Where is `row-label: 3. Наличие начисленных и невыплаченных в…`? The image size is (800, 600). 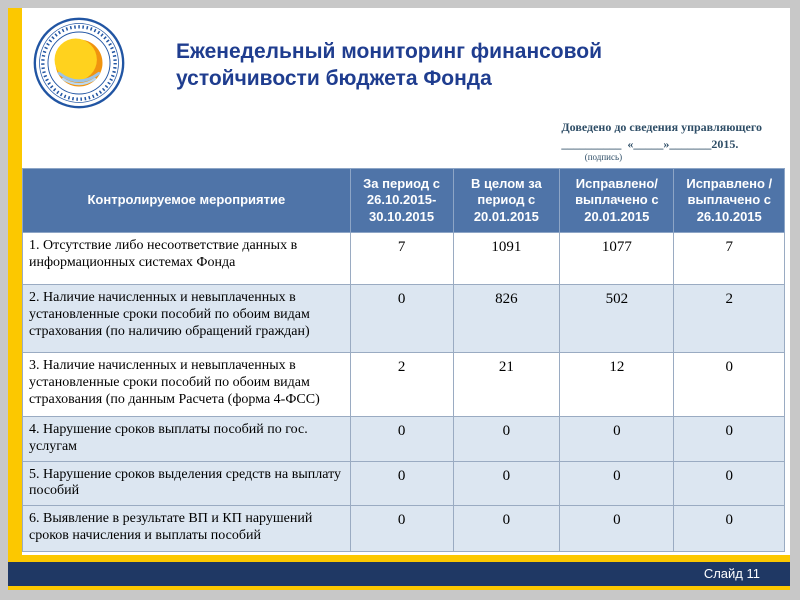 row-label: 3. Наличие начисленных и невыплаченных в… is located at coordinates (186, 384).